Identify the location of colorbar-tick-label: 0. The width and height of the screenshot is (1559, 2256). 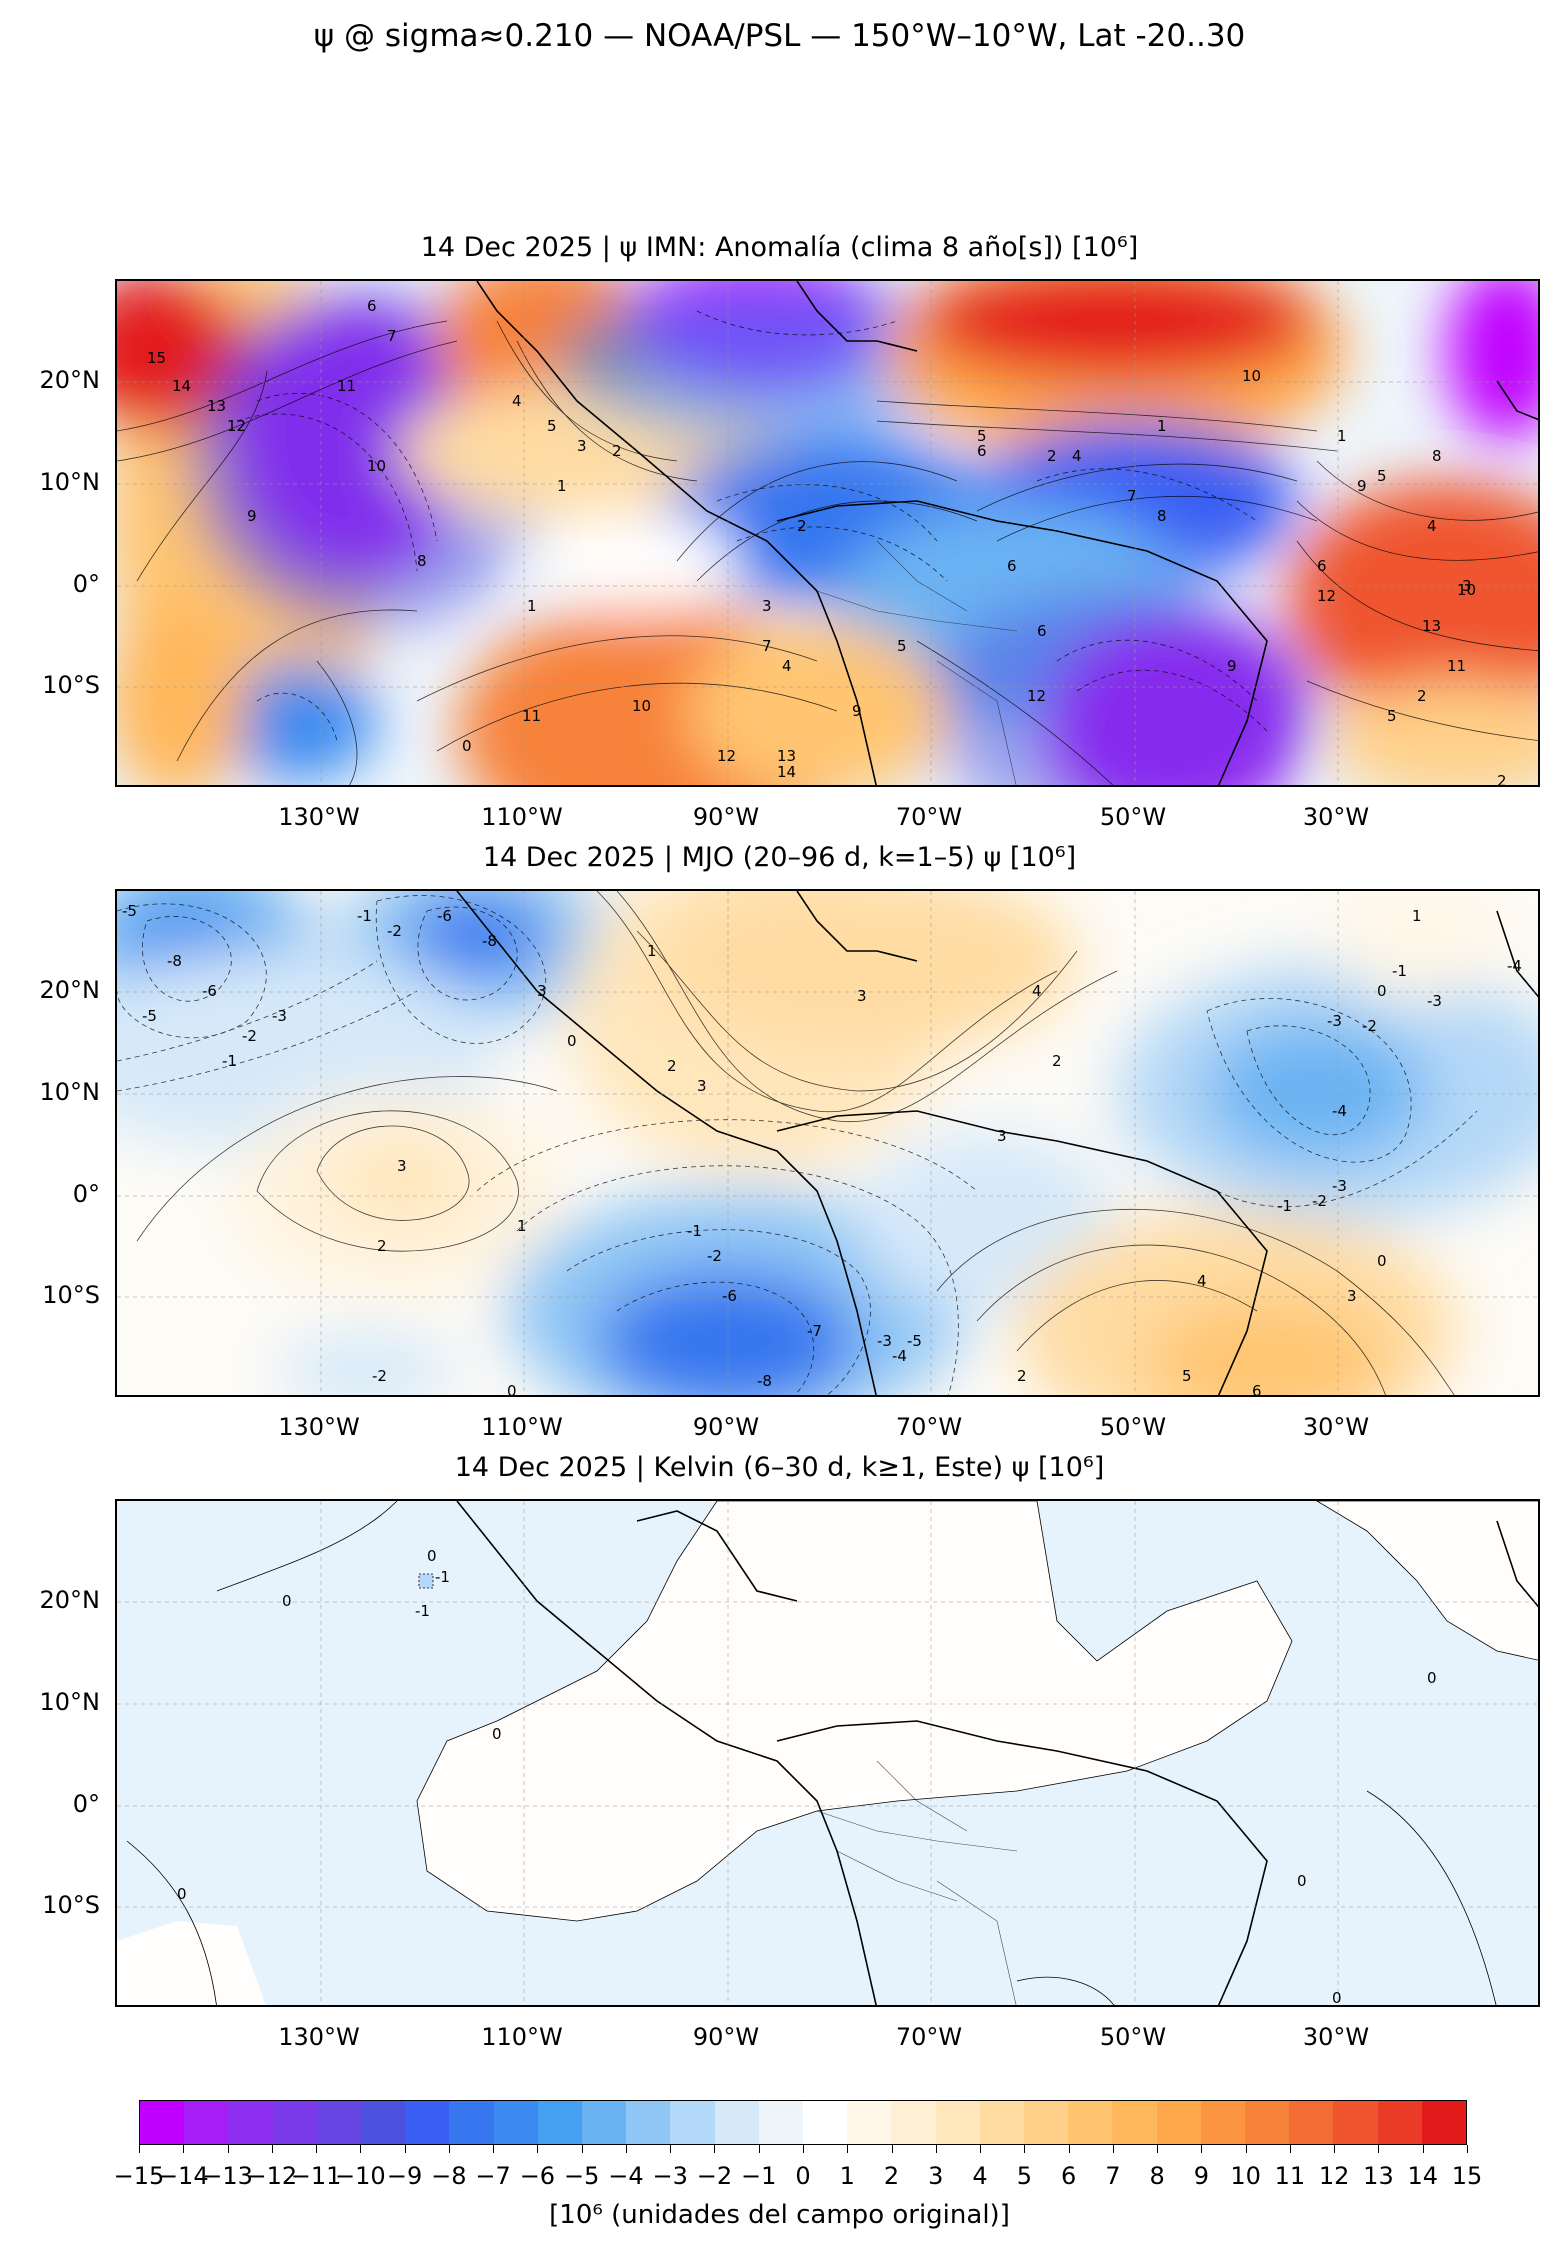
(803, 2176).